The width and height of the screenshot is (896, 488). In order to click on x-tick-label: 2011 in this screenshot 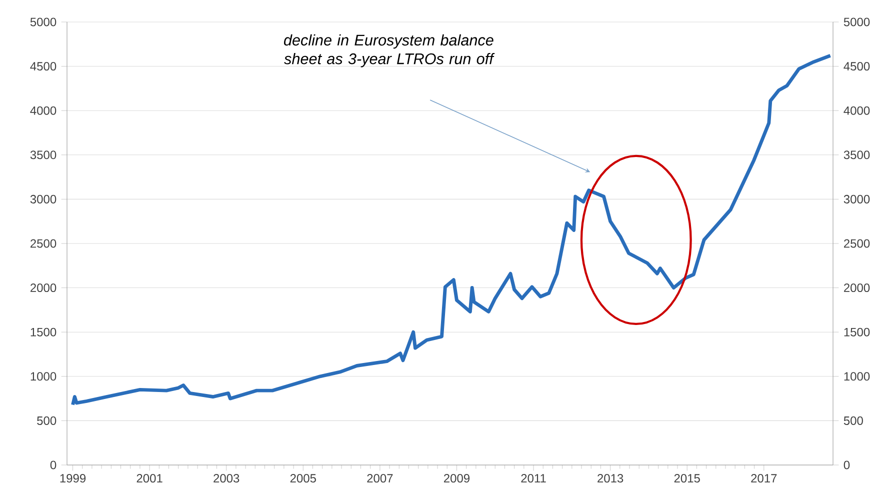, I will do `click(533, 478)`.